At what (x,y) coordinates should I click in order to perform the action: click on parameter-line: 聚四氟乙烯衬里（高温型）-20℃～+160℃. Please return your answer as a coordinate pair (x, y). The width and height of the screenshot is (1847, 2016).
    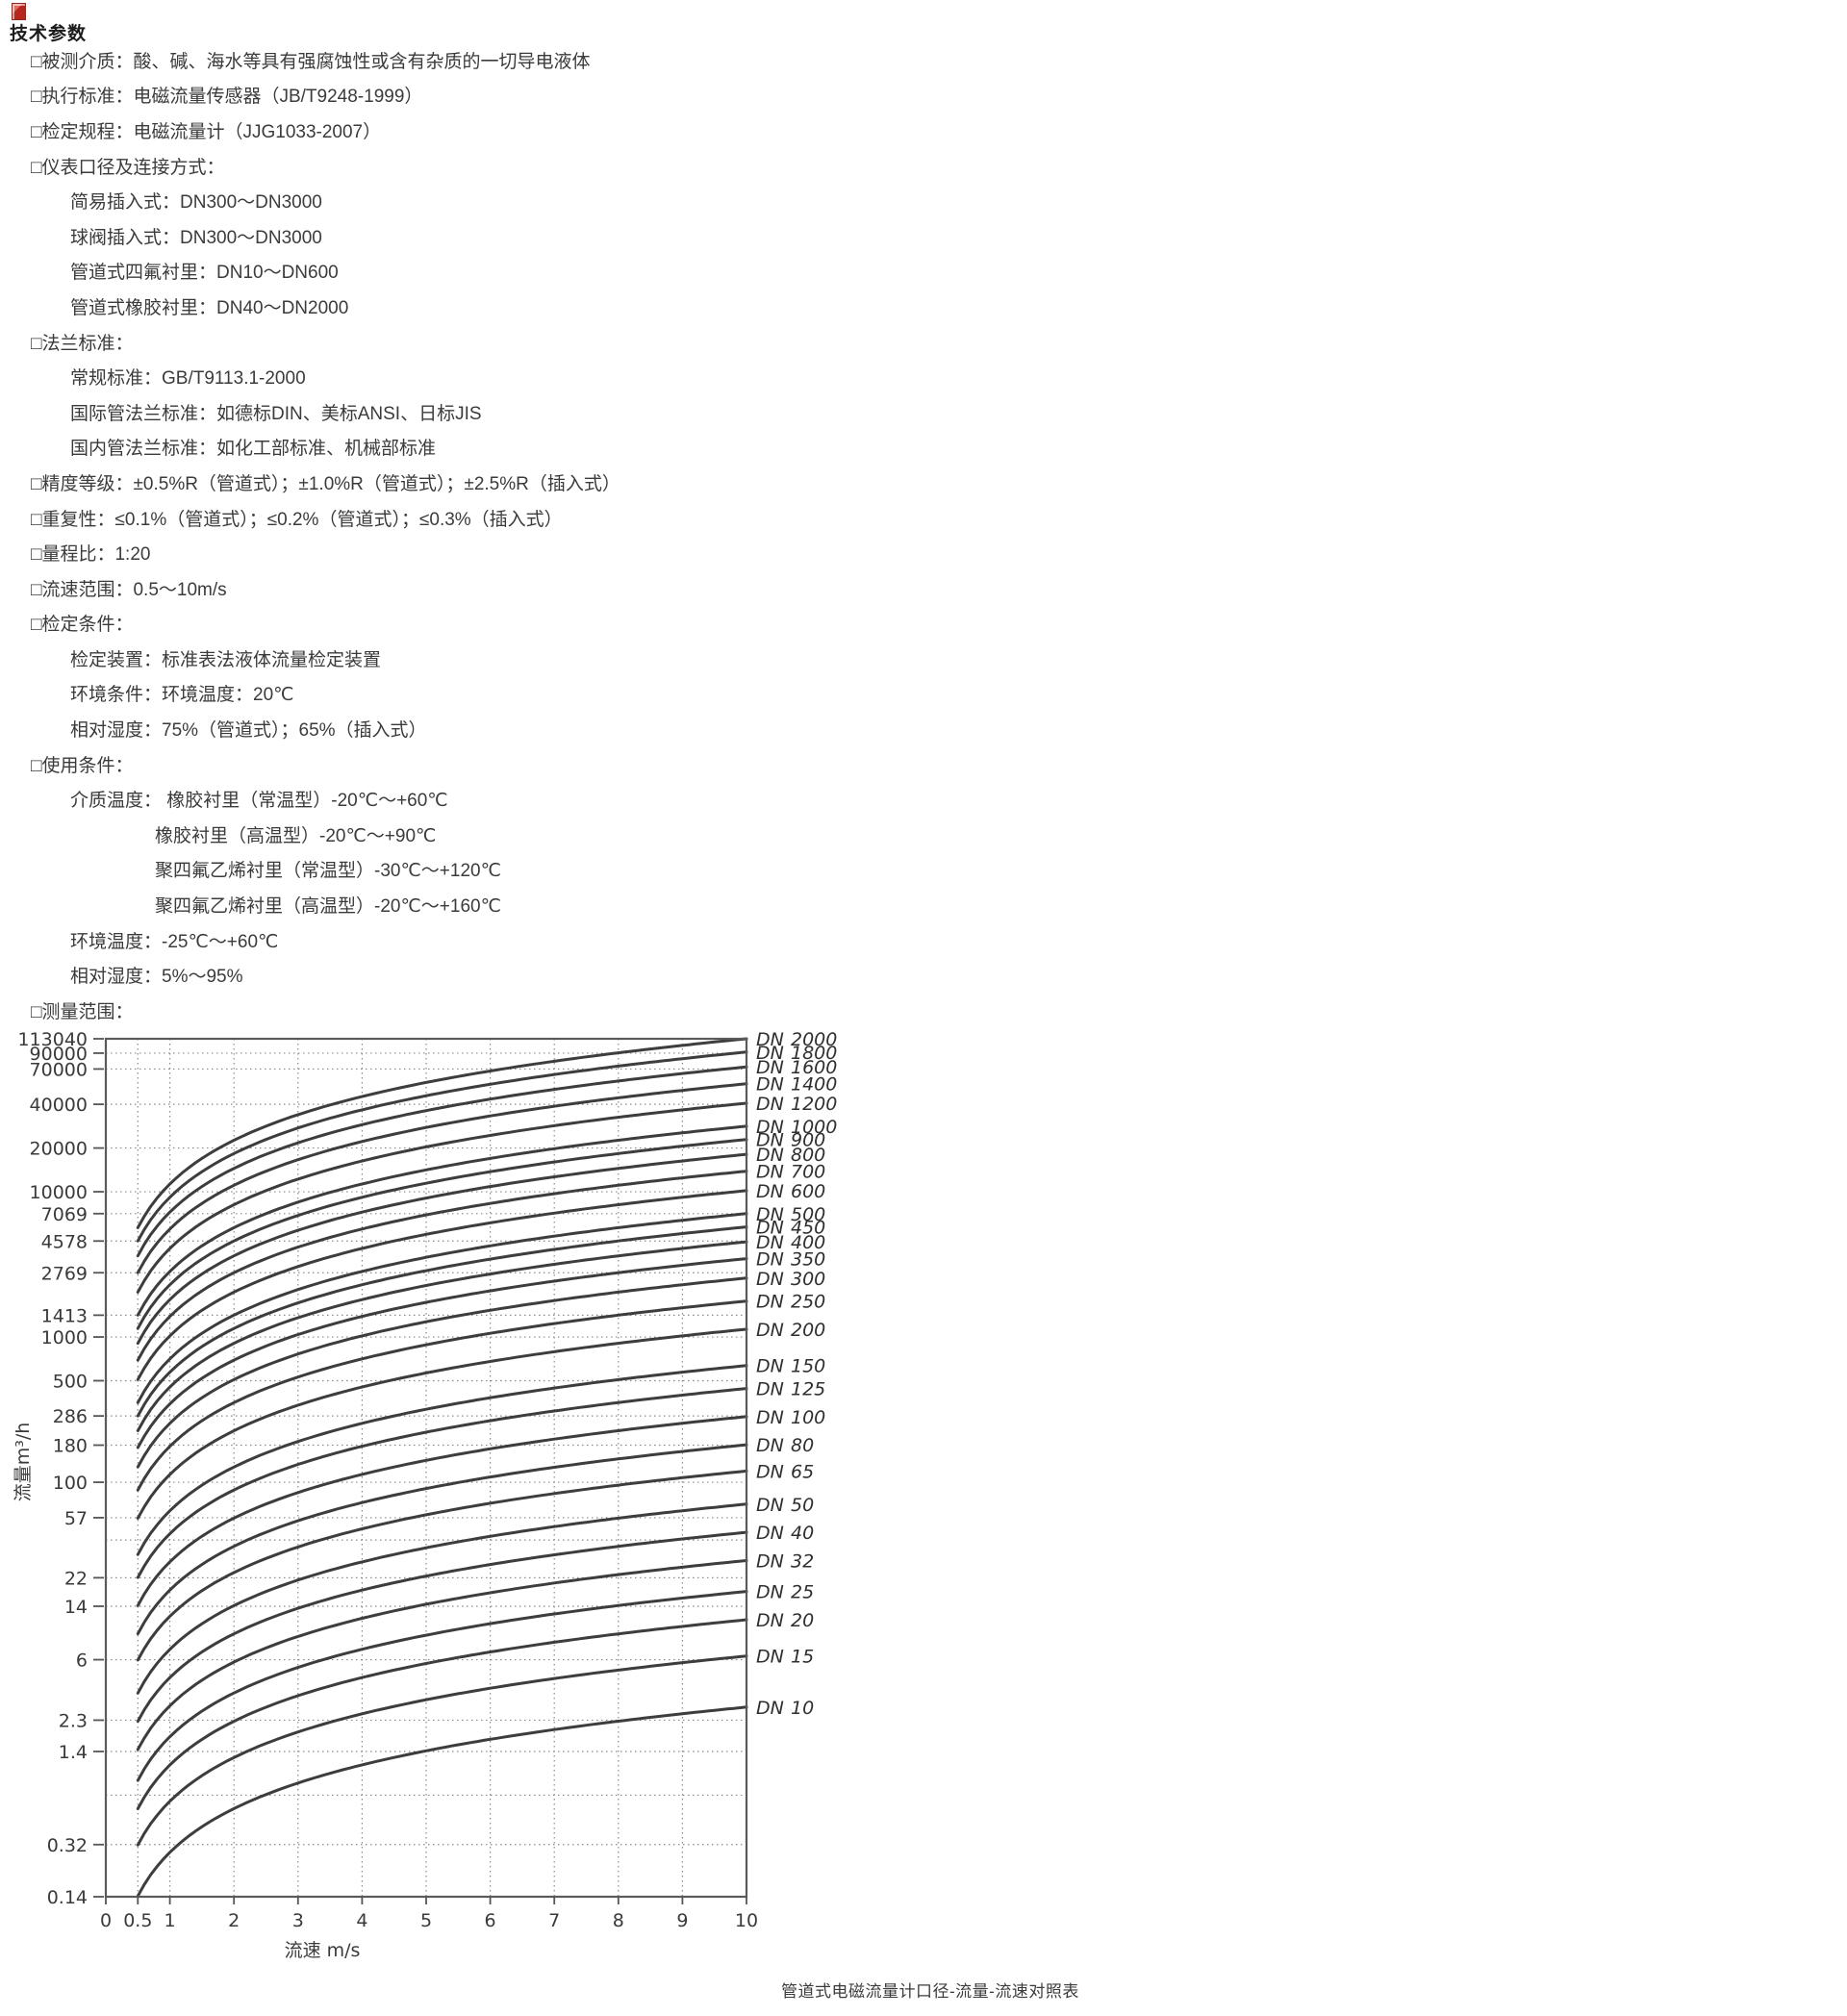
    Looking at the image, I should click on (328, 907).